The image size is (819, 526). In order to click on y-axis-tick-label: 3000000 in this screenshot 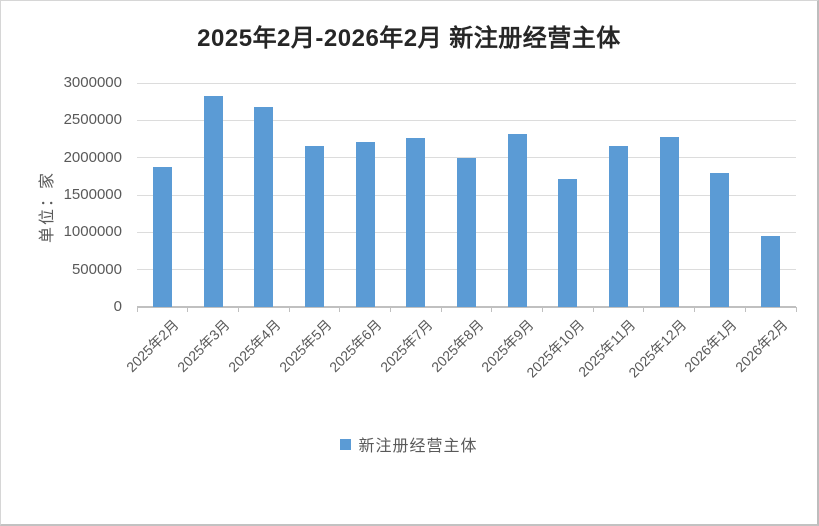, I will do `click(92, 82)`.